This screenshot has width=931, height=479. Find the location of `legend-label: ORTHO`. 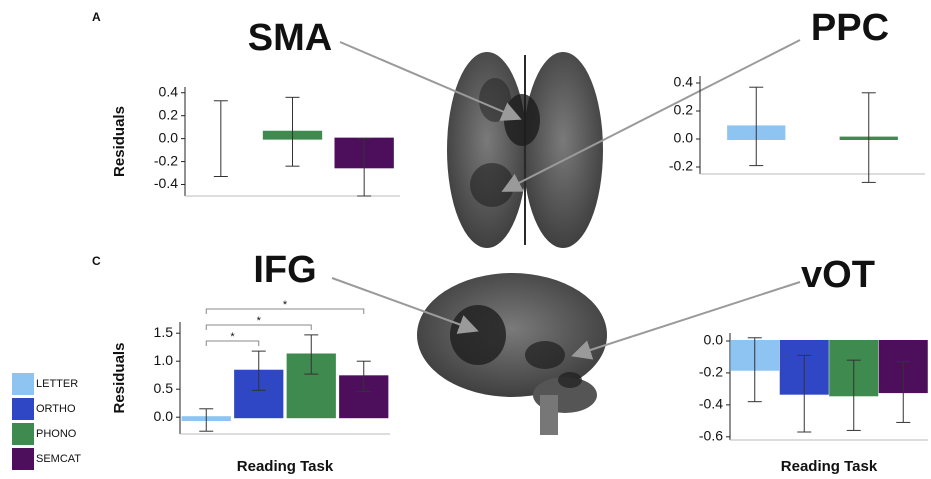

legend-label: ORTHO is located at coordinates (56, 409).